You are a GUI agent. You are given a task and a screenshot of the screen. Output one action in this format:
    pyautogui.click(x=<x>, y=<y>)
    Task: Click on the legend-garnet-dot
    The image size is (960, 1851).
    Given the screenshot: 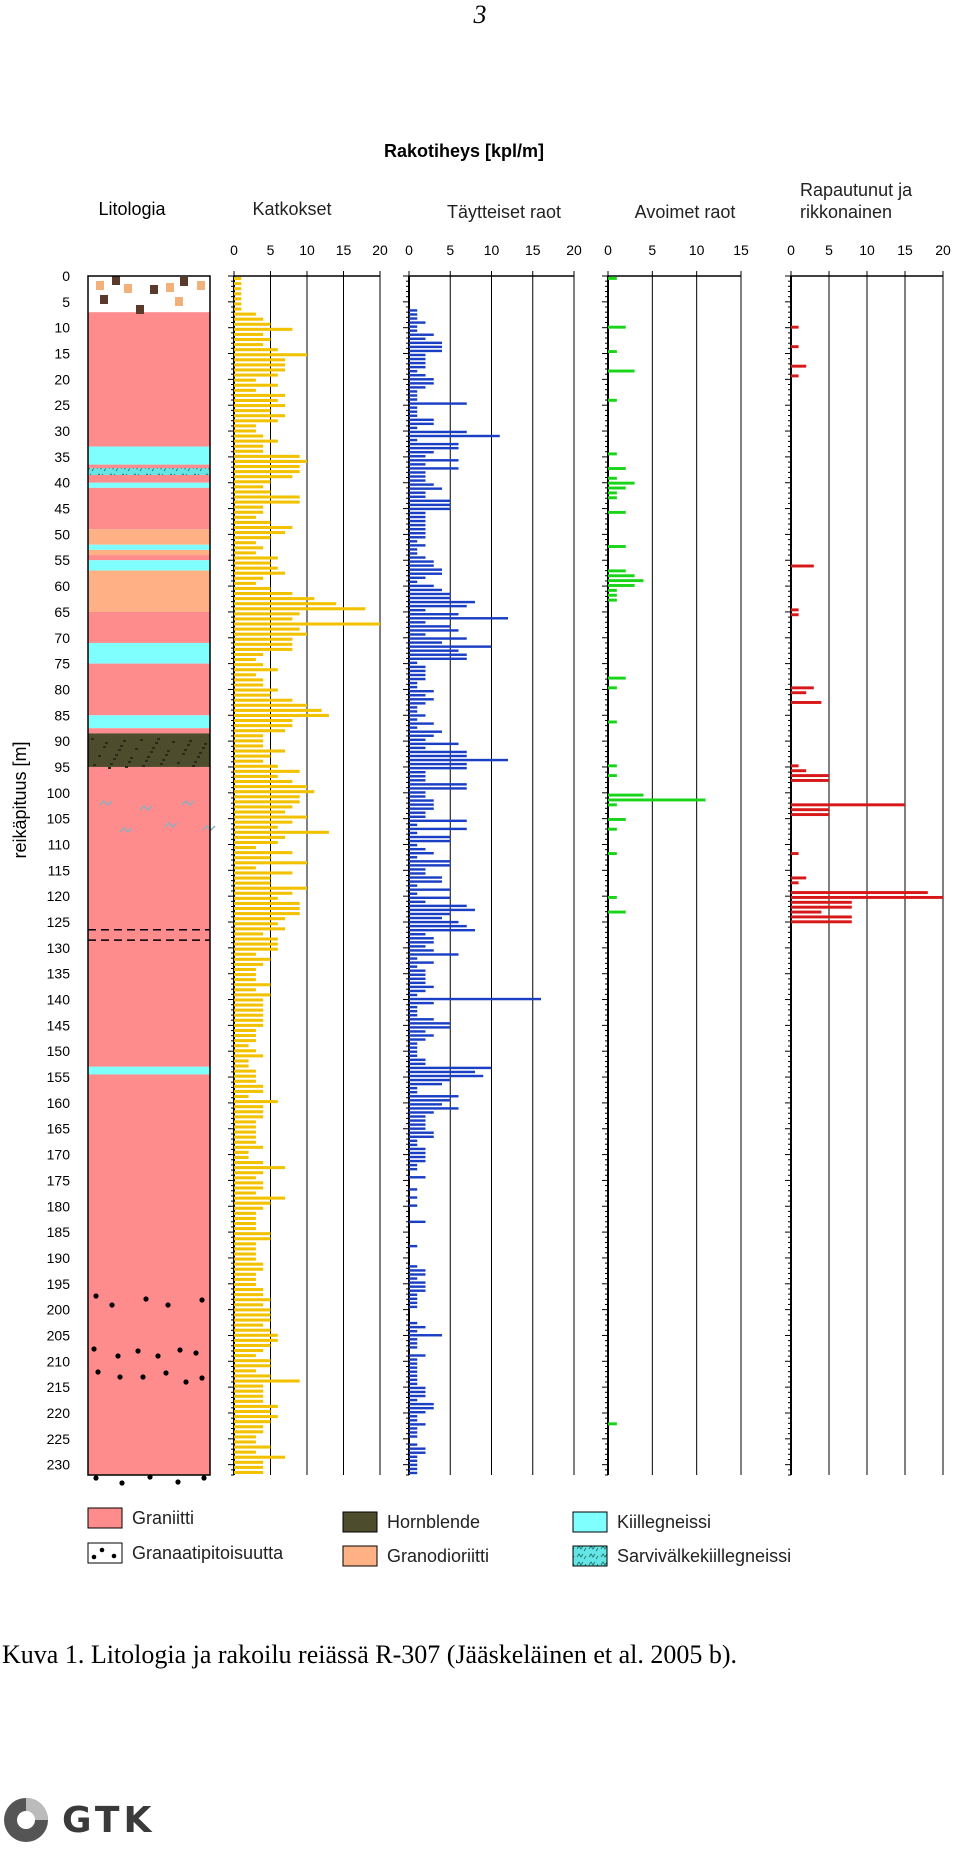 What is the action you would take?
    pyautogui.click(x=94, y=1557)
    